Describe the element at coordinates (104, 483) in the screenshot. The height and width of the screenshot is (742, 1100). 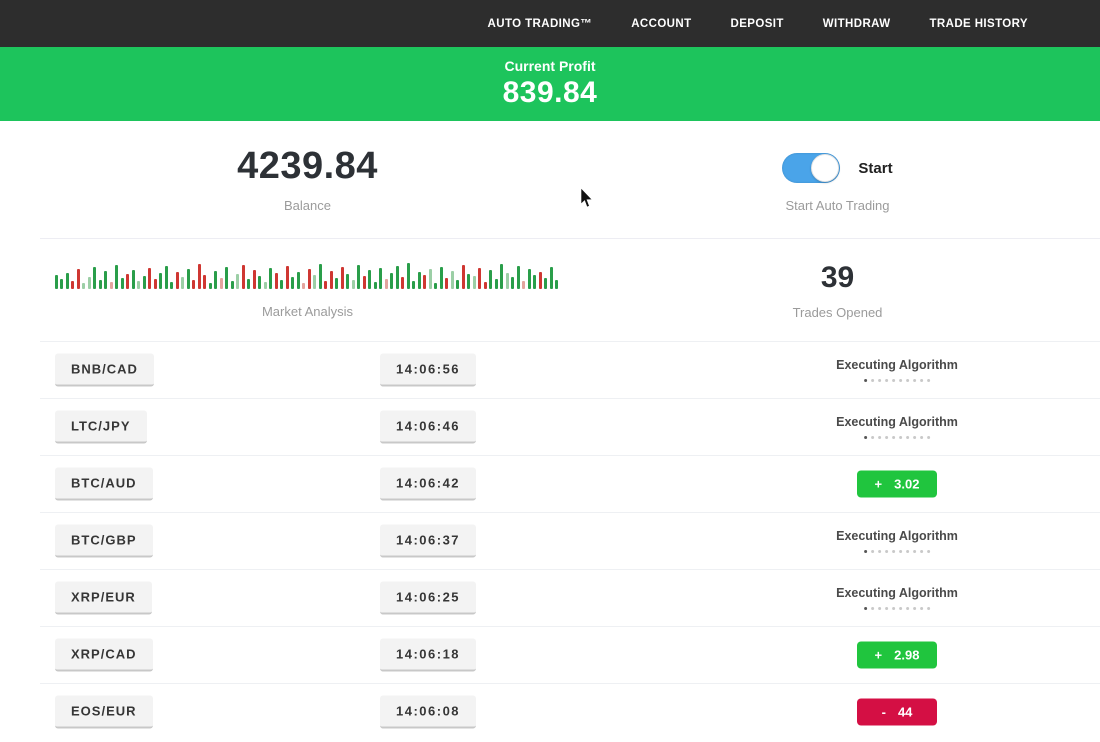
I see `pair-pill: BTC/AUD` at that location.